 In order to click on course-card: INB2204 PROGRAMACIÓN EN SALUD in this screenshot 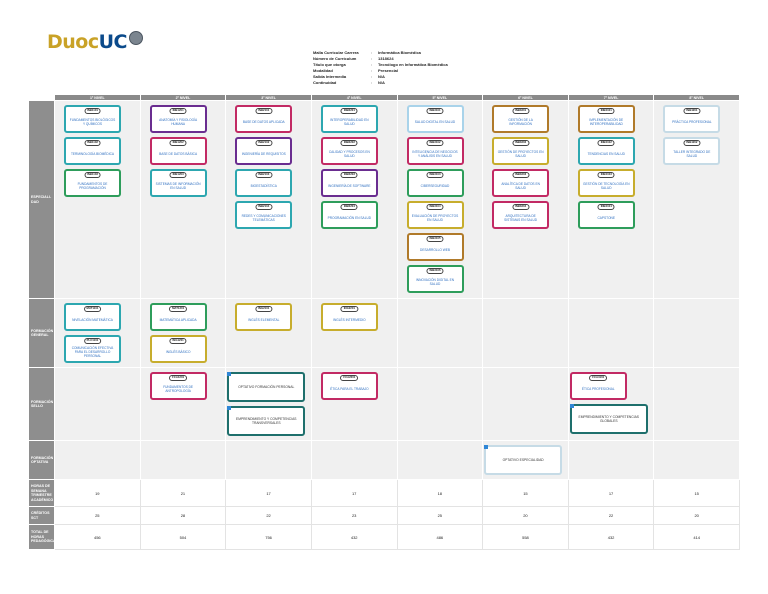, I will do `click(349, 215)`.